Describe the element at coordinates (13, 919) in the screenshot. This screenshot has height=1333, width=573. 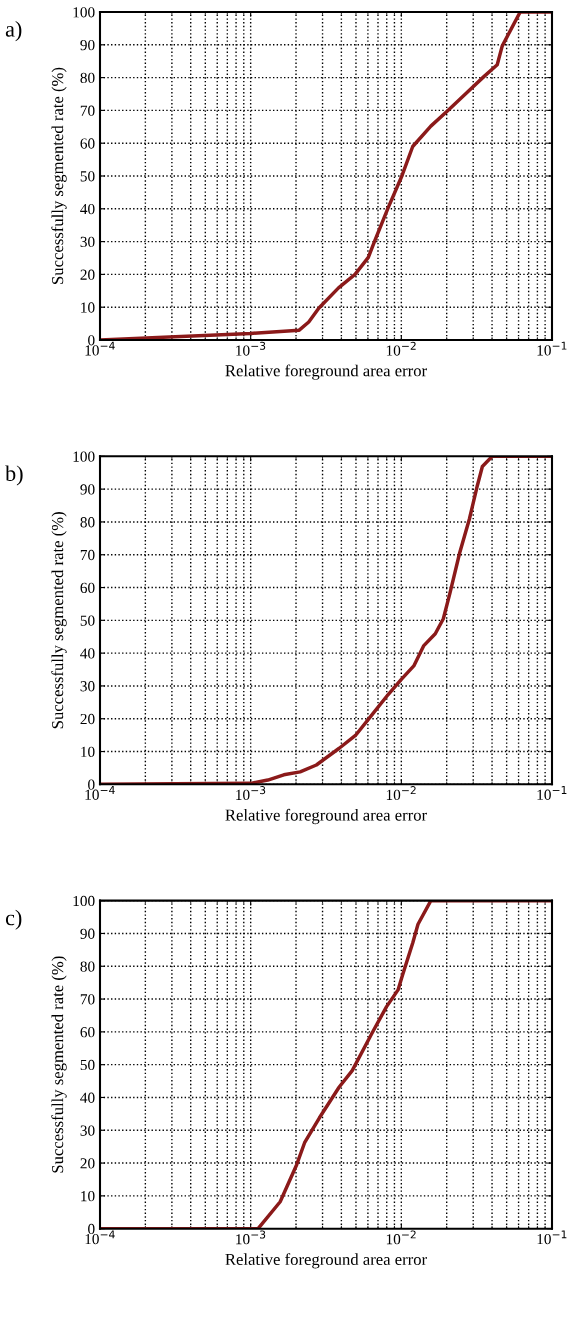
I see `chart-title: c)` at that location.